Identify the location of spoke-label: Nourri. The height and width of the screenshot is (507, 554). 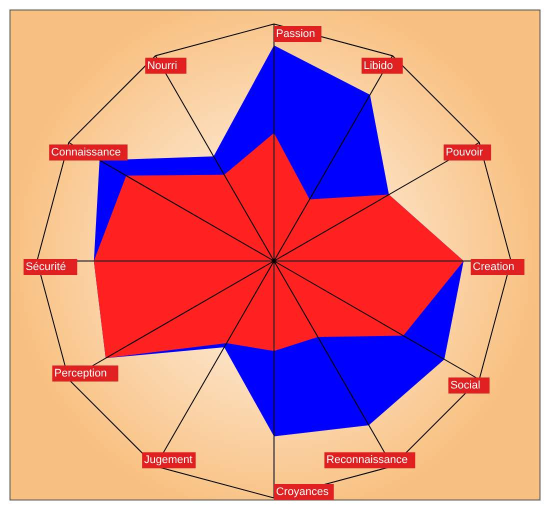
(162, 66).